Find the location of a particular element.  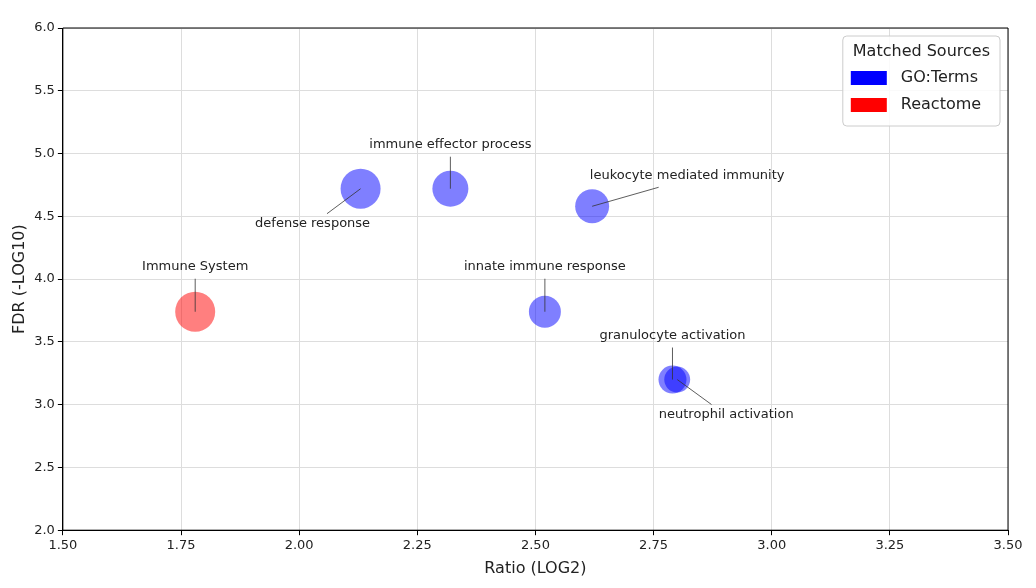

annotation: immune effector process is located at coordinates (450, 144).